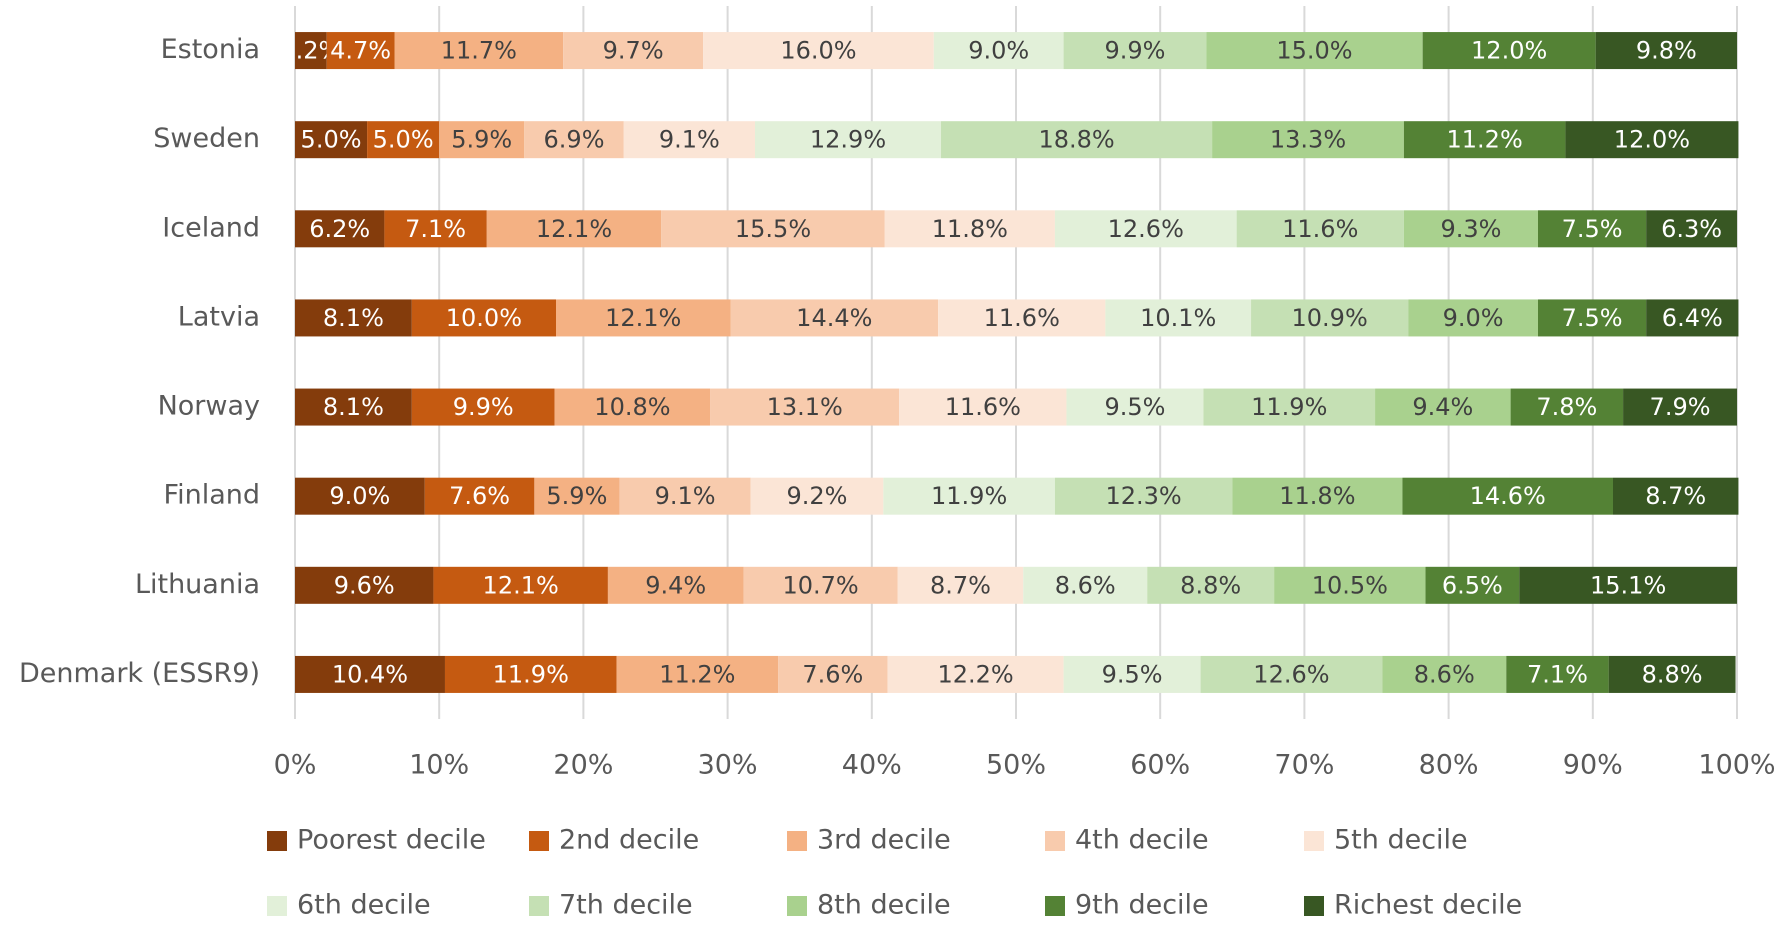 Image resolution: width=1785 pixels, height=933 pixels. I want to click on data-label: 2.2%, so click(310, 51).